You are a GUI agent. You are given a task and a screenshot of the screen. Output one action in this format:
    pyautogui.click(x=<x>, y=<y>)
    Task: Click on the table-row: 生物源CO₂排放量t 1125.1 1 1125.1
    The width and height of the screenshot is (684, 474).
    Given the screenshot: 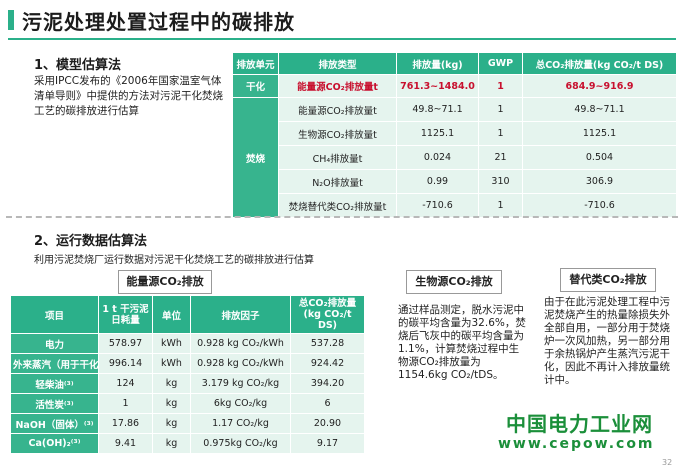 What is the action you would take?
    pyautogui.click(x=455, y=133)
    